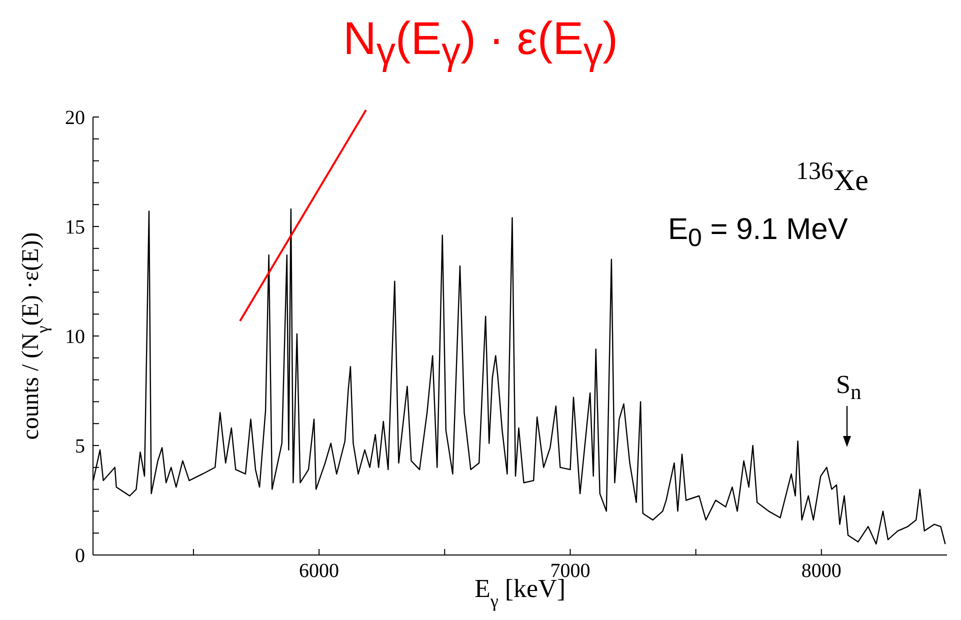 This screenshot has height=620, width=961. I want to click on y-tick-label: 0, so click(80, 556).